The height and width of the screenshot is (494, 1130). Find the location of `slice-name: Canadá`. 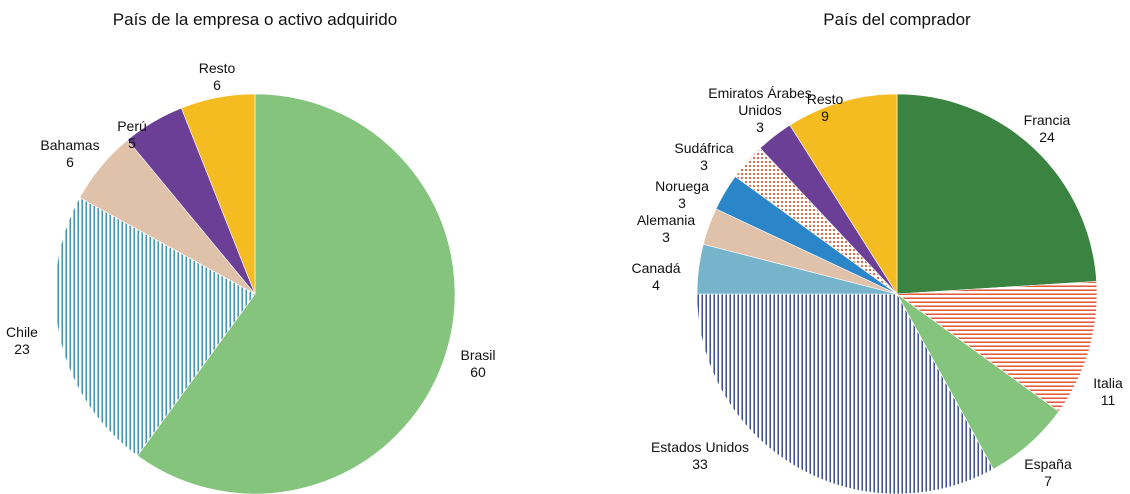

slice-name: Canadá is located at coordinates (656, 268).